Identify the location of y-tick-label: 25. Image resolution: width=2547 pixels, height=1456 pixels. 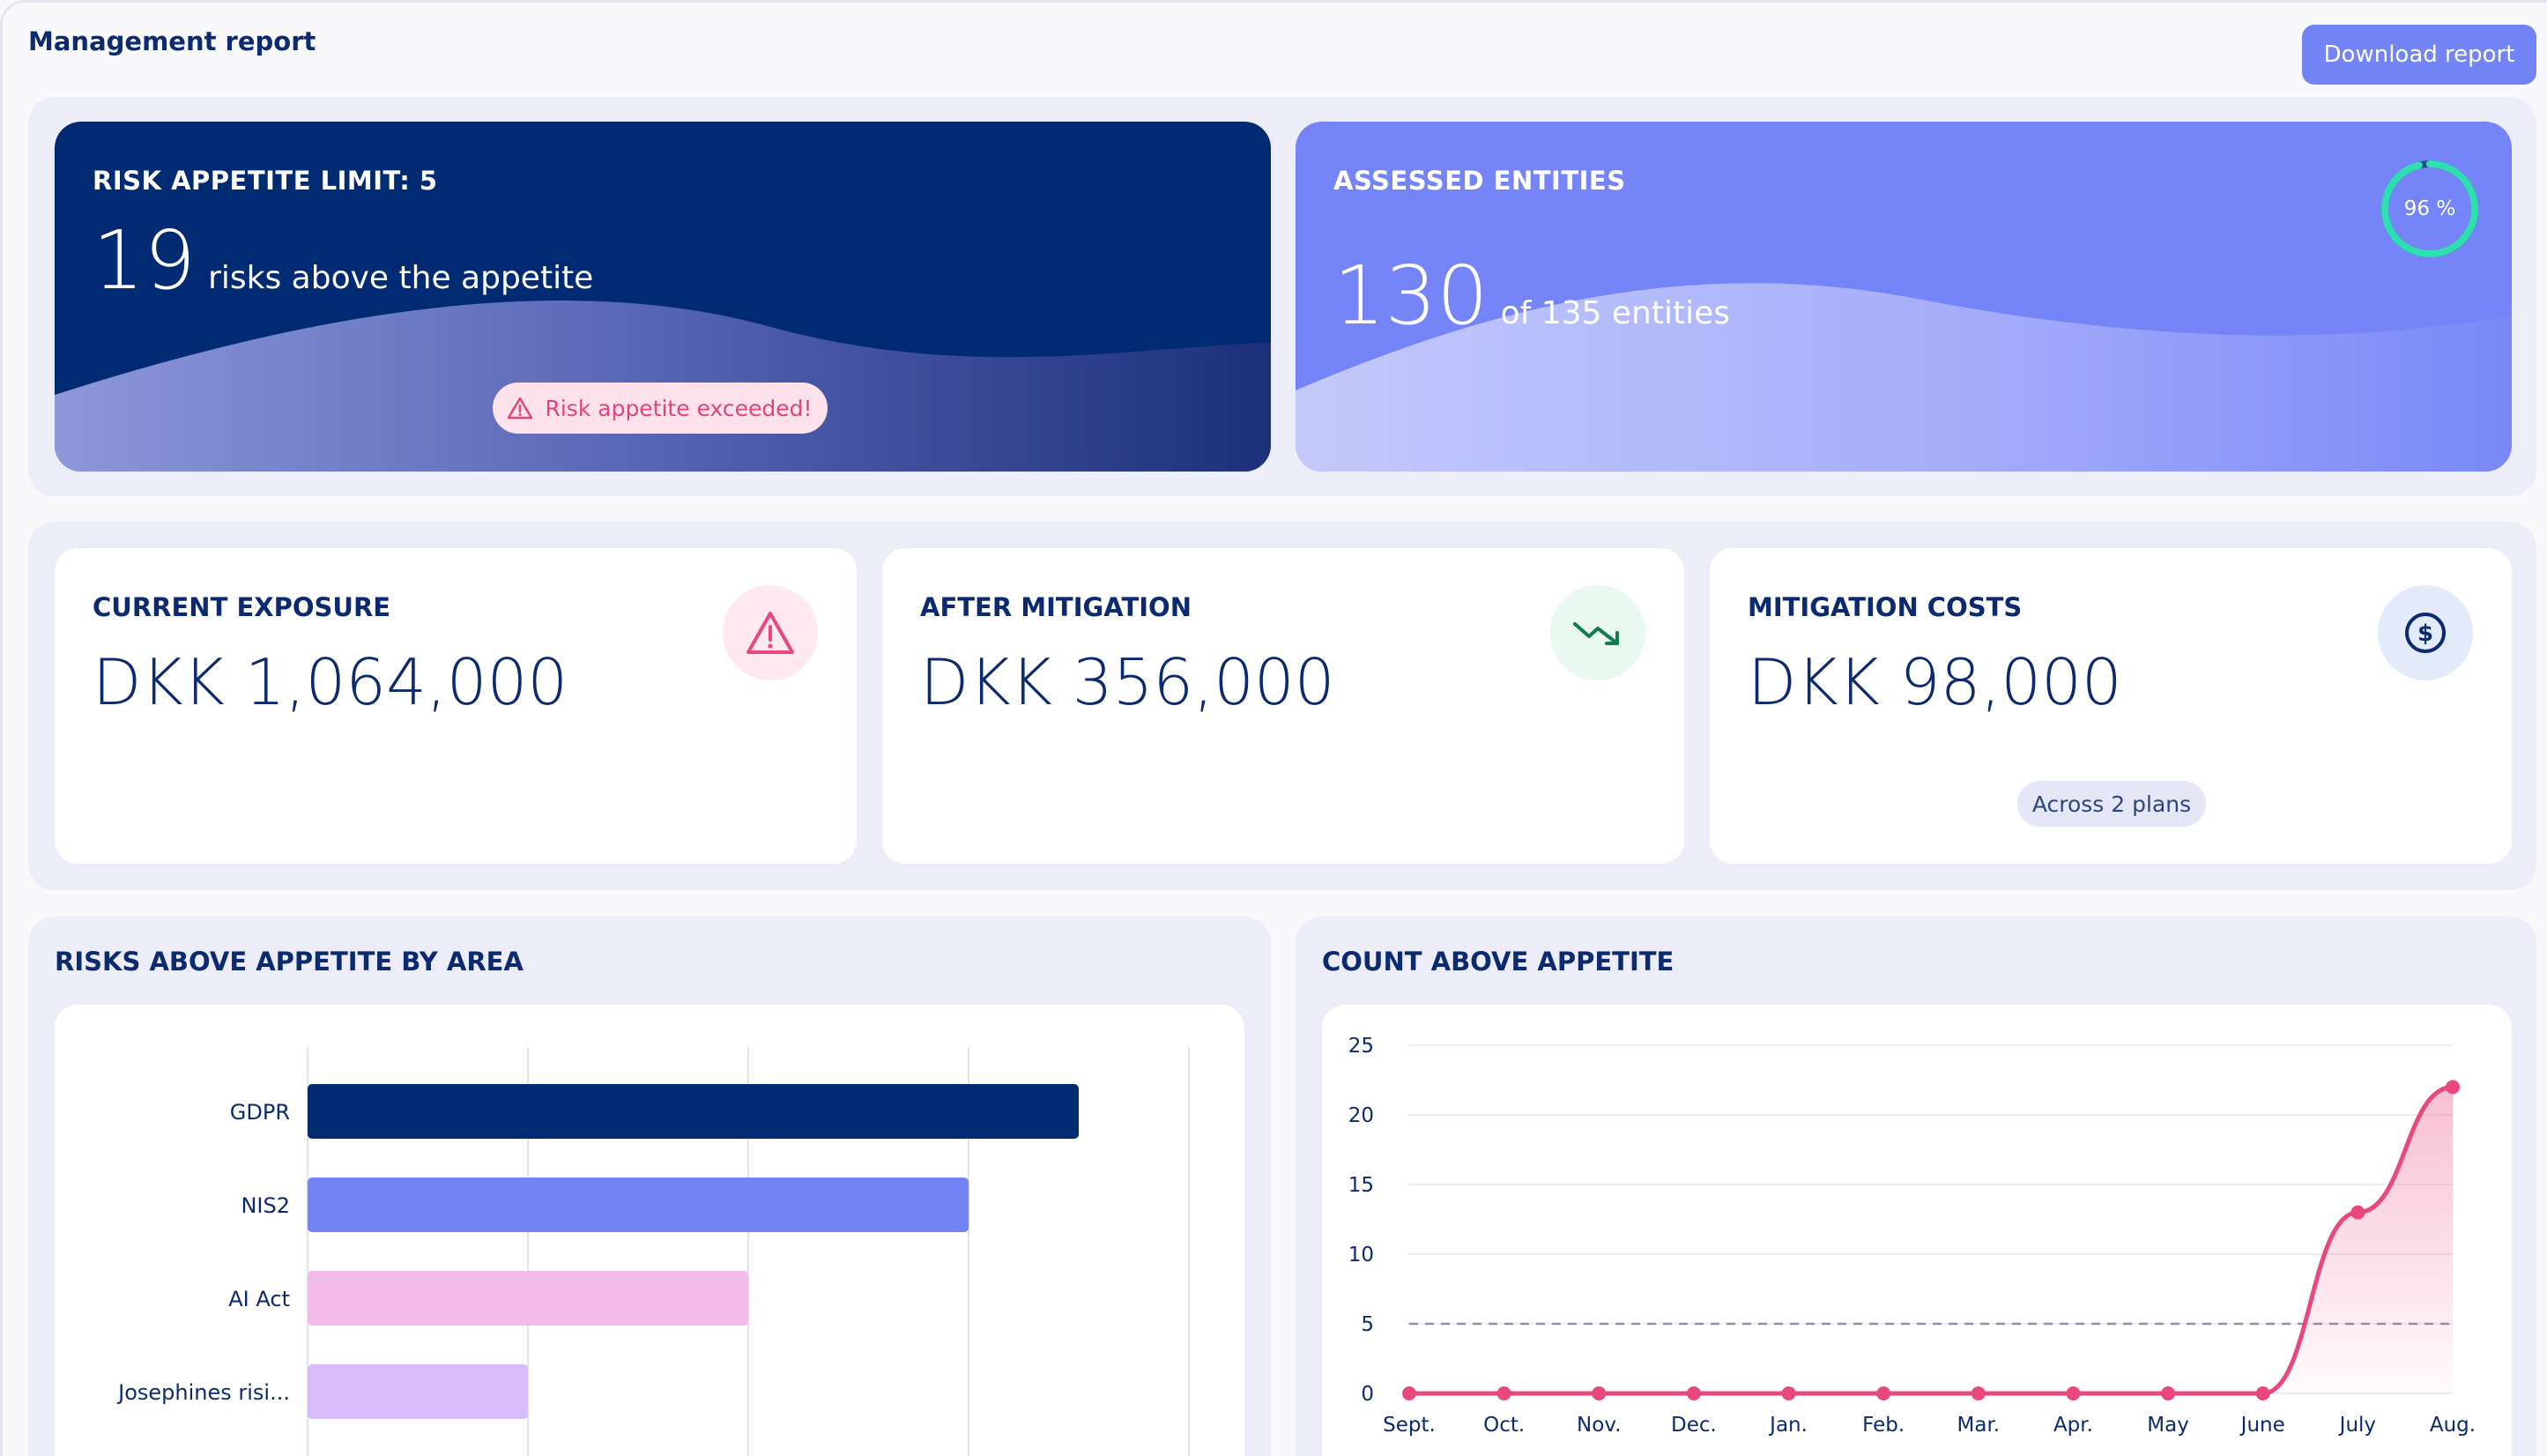
(1361, 1046).